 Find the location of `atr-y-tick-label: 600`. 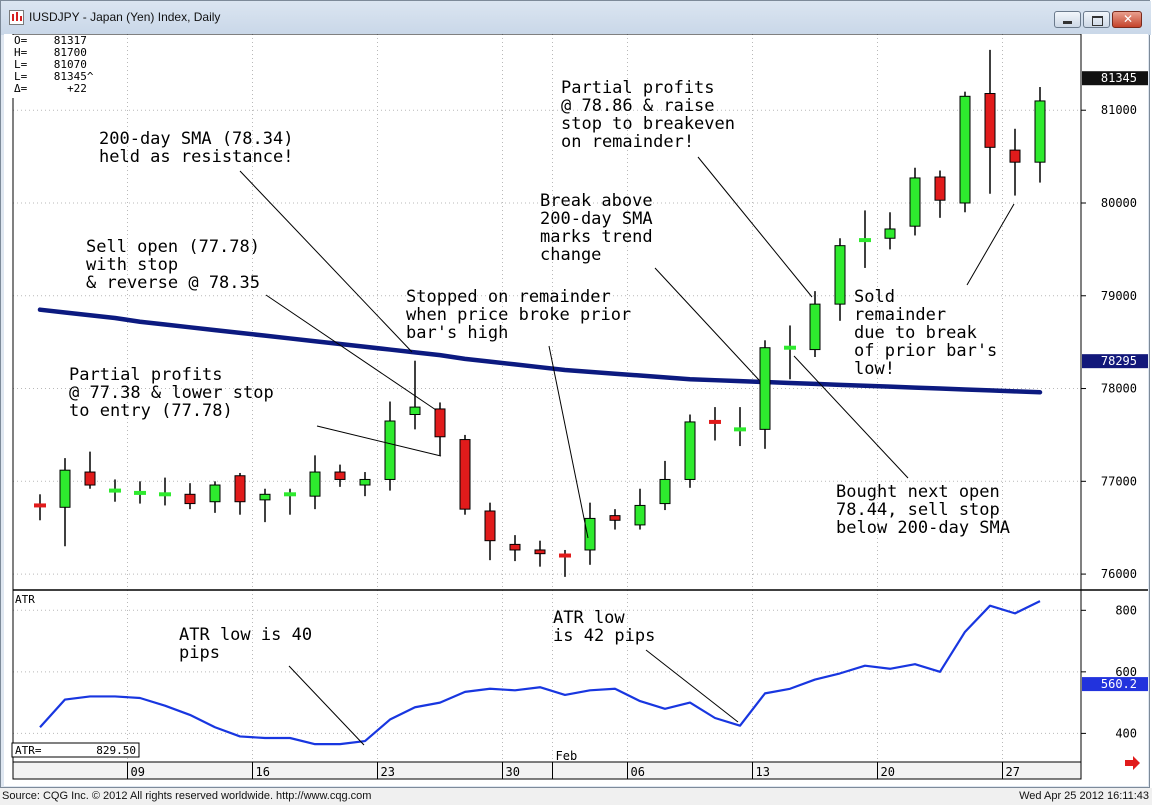

atr-y-tick-label: 600 is located at coordinates (1126, 672).